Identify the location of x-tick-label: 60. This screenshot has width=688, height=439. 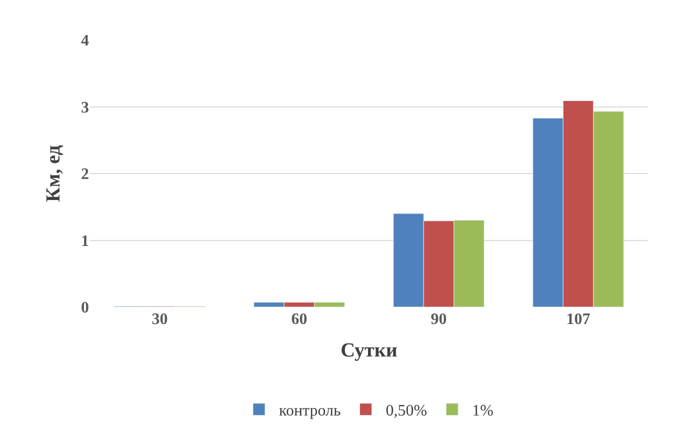
(299, 319).